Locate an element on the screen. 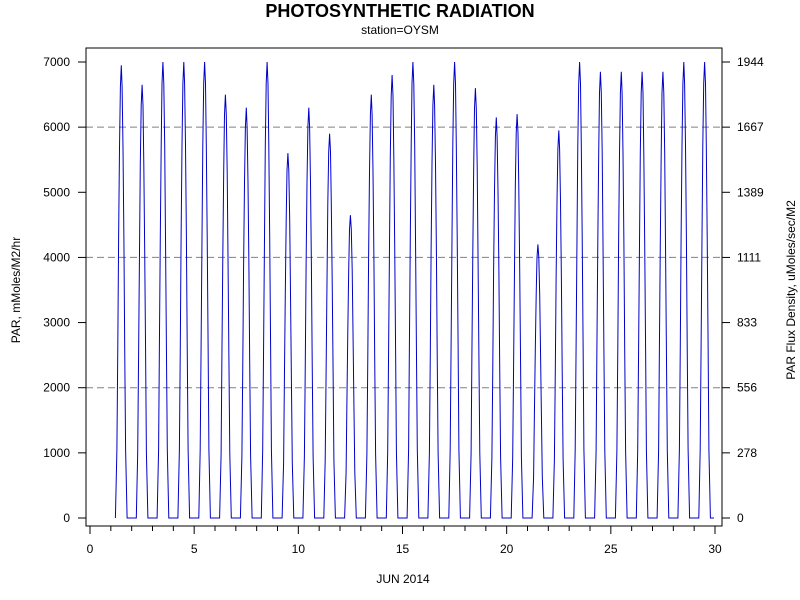 Image resolution: width=800 pixels, height=600 pixels. y-tick-label: 7000 is located at coordinates (56, 62).